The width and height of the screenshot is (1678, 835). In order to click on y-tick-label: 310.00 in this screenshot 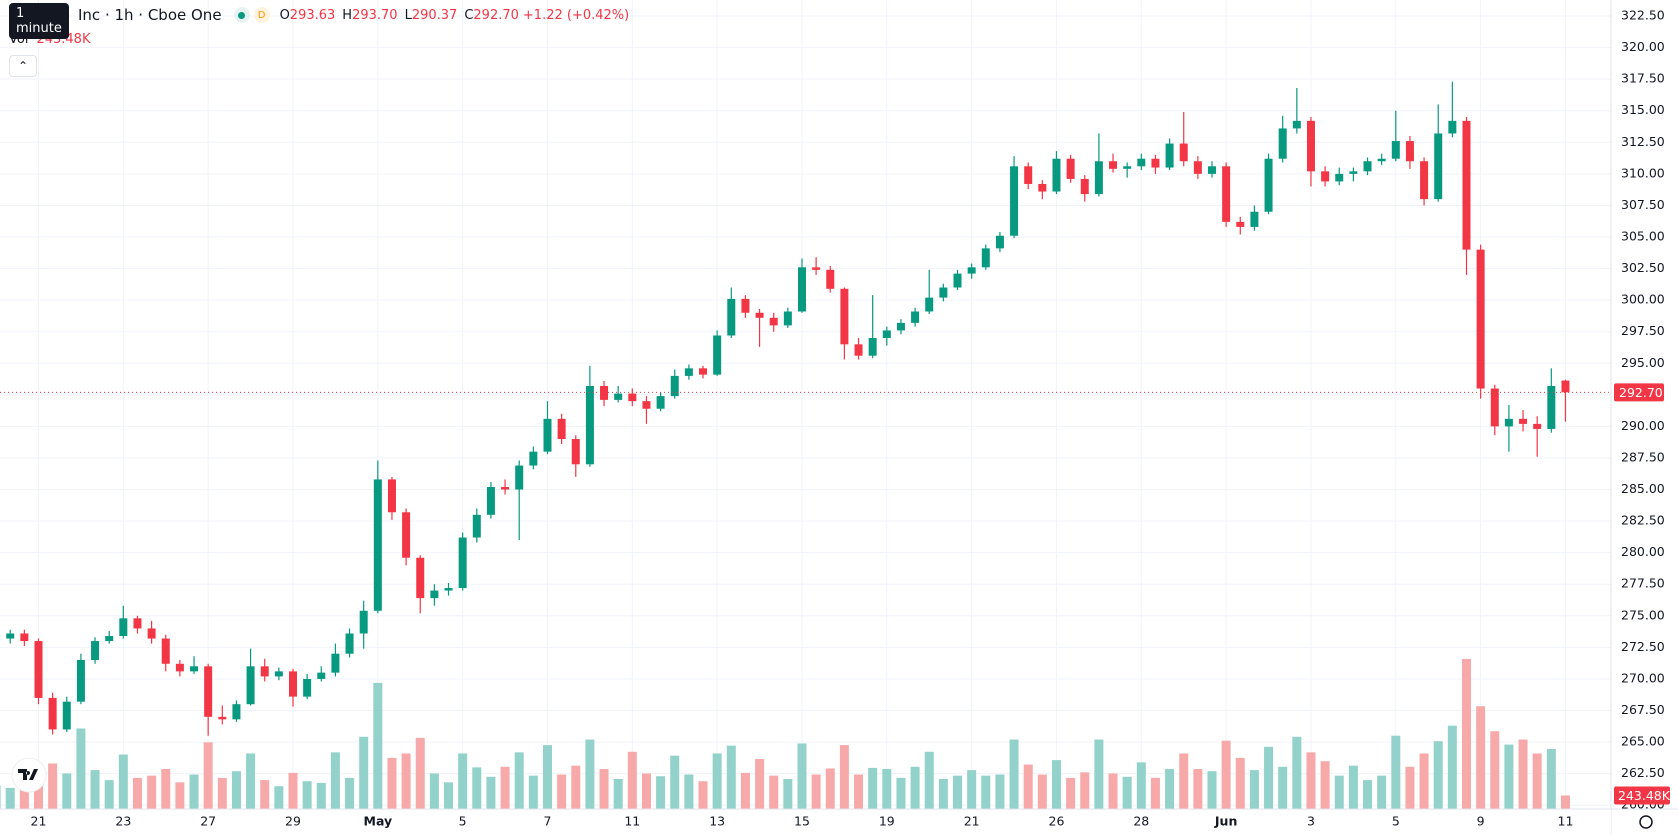, I will do `click(1643, 172)`.